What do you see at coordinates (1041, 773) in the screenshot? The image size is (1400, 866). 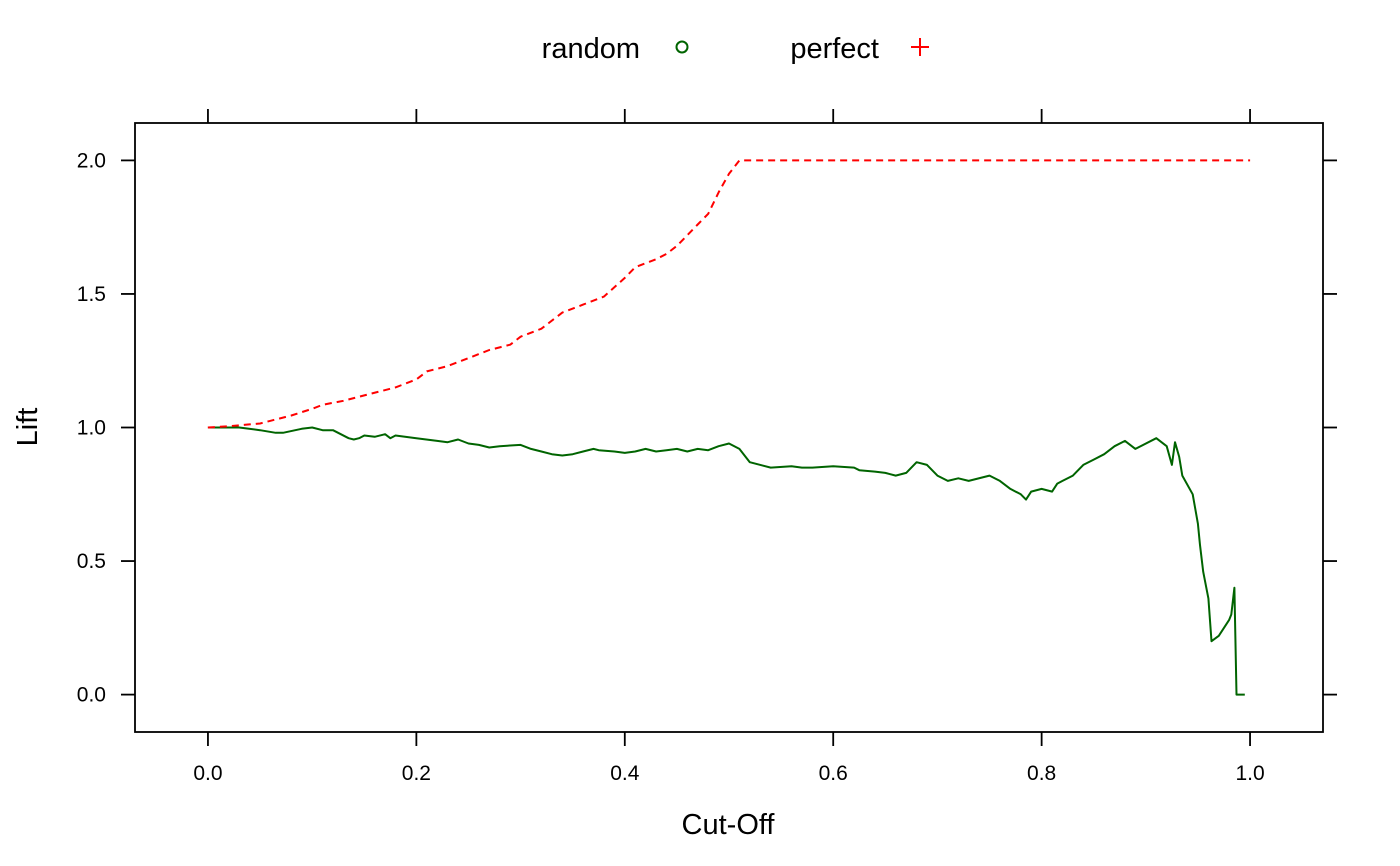 I see `x-tick-label: 0.8` at bounding box center [1041, 773].